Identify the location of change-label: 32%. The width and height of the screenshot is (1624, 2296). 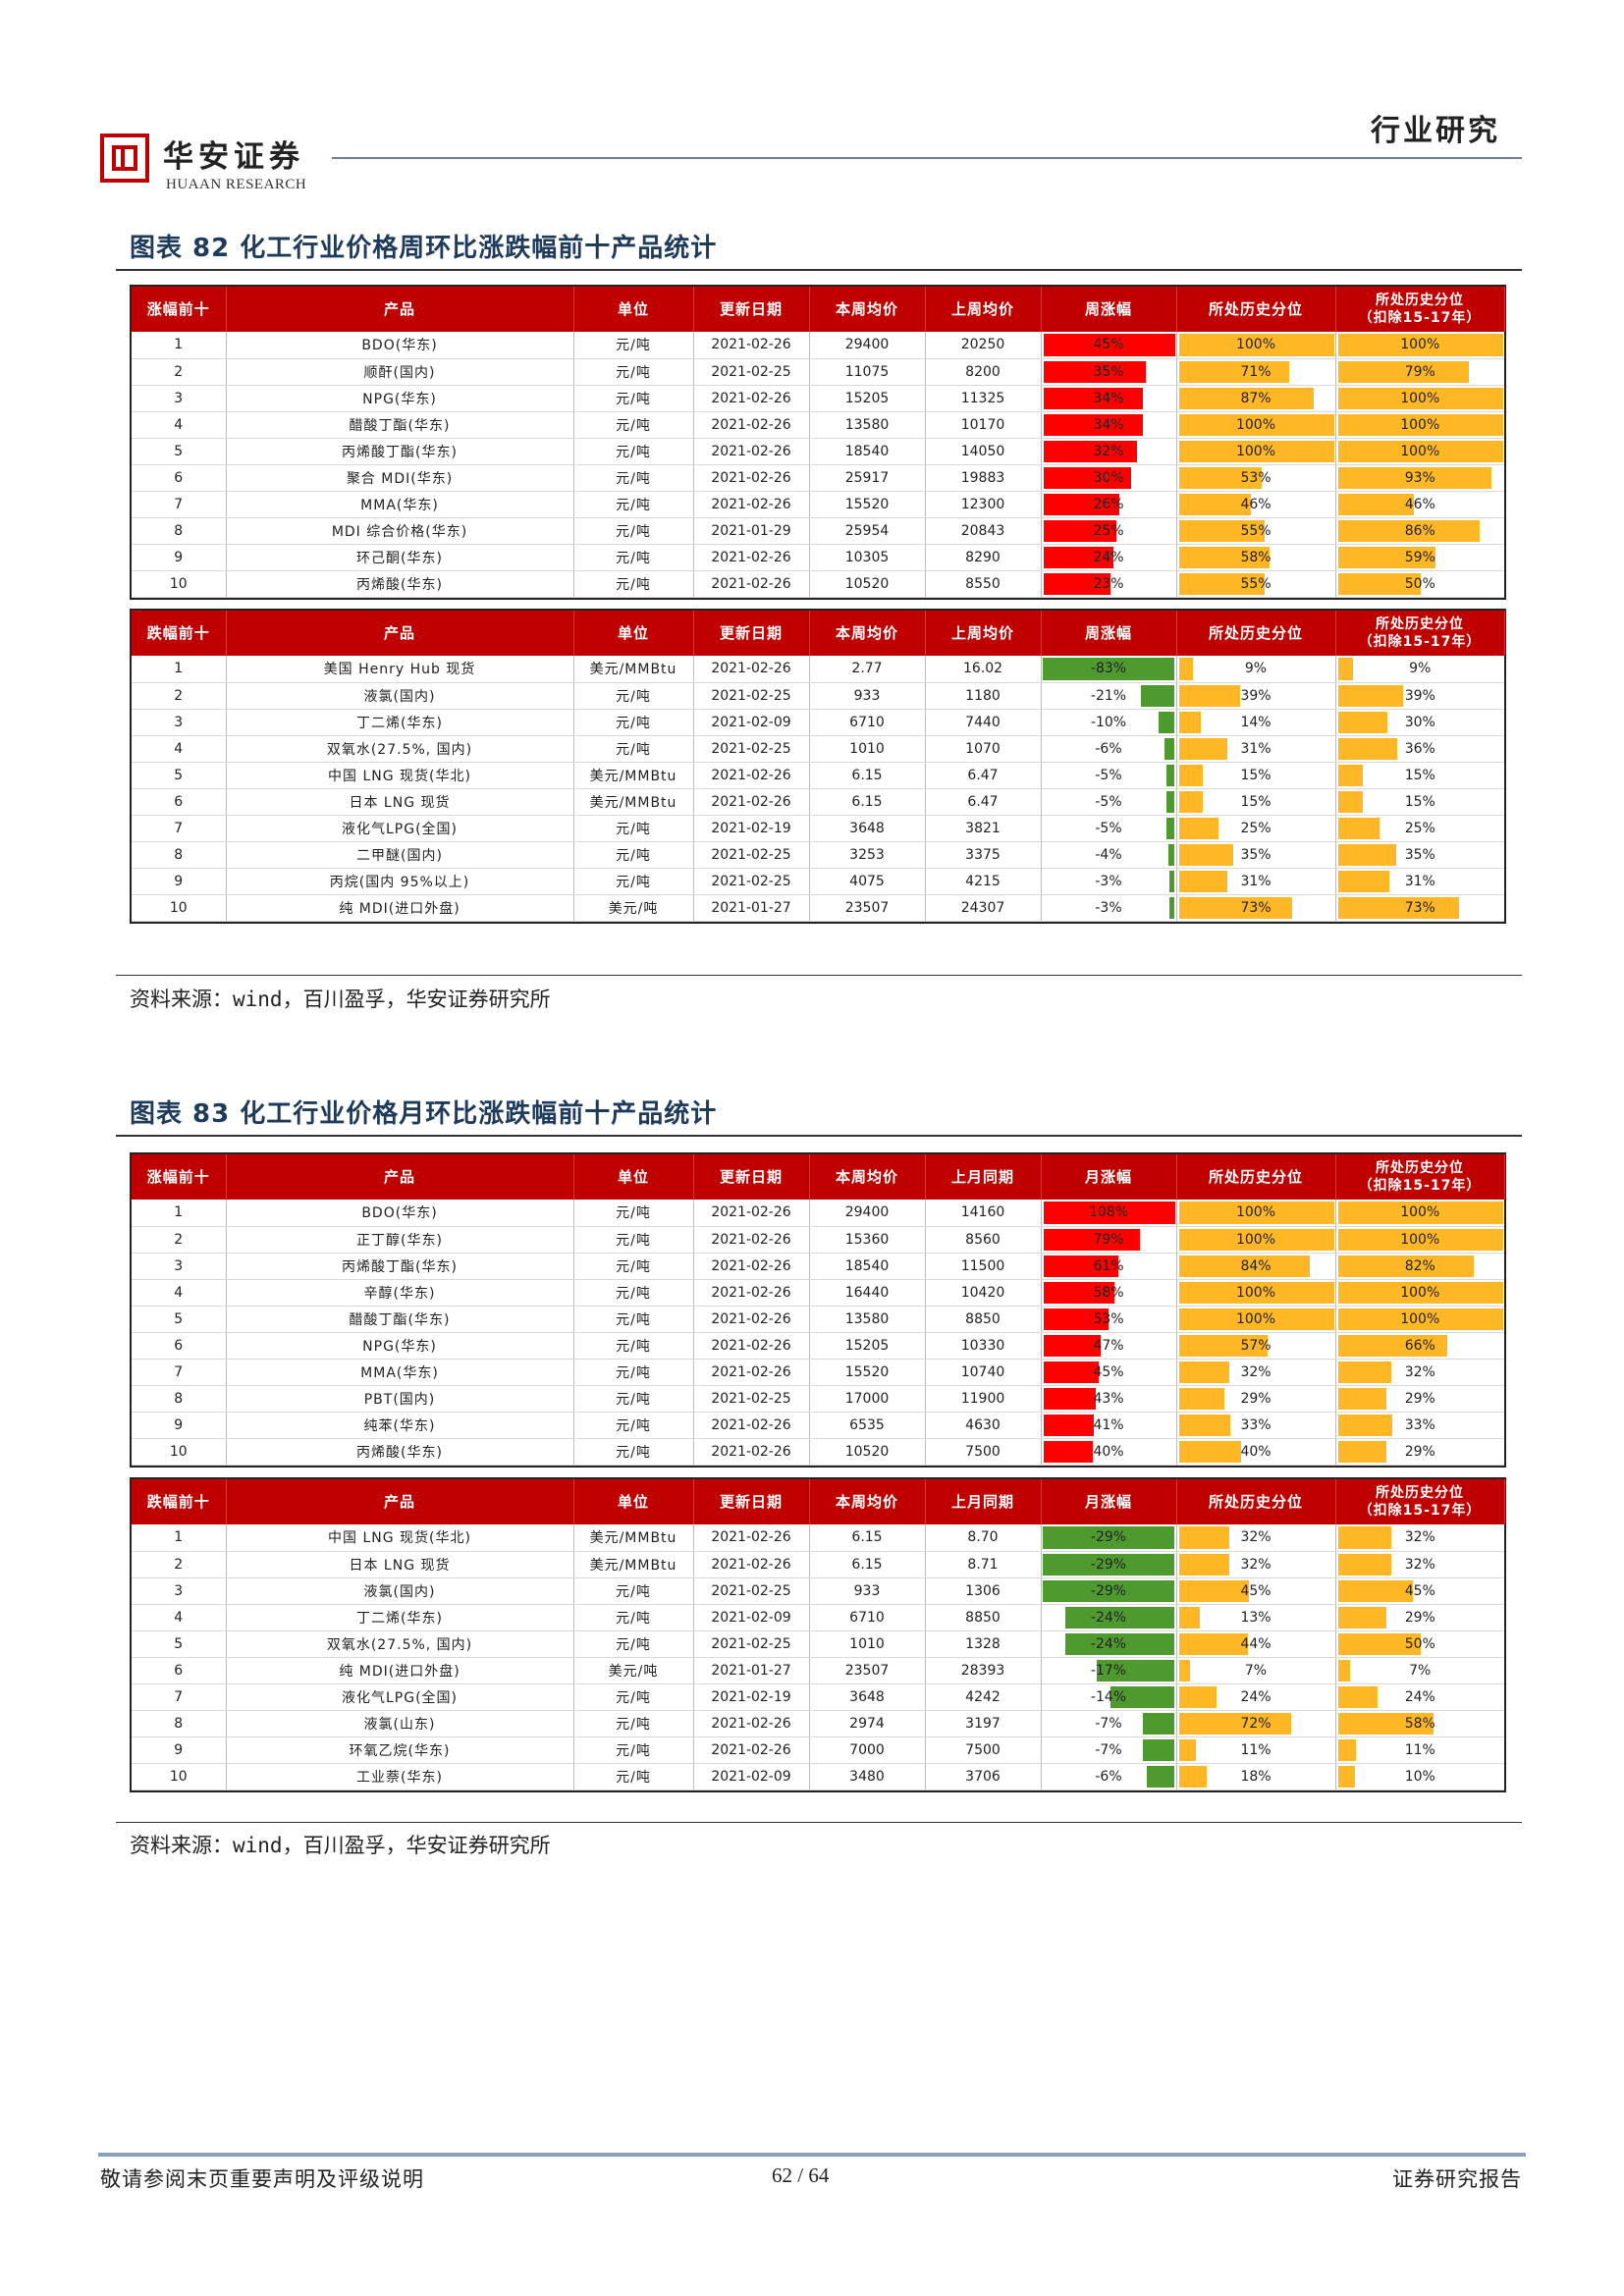
(1108, 451).